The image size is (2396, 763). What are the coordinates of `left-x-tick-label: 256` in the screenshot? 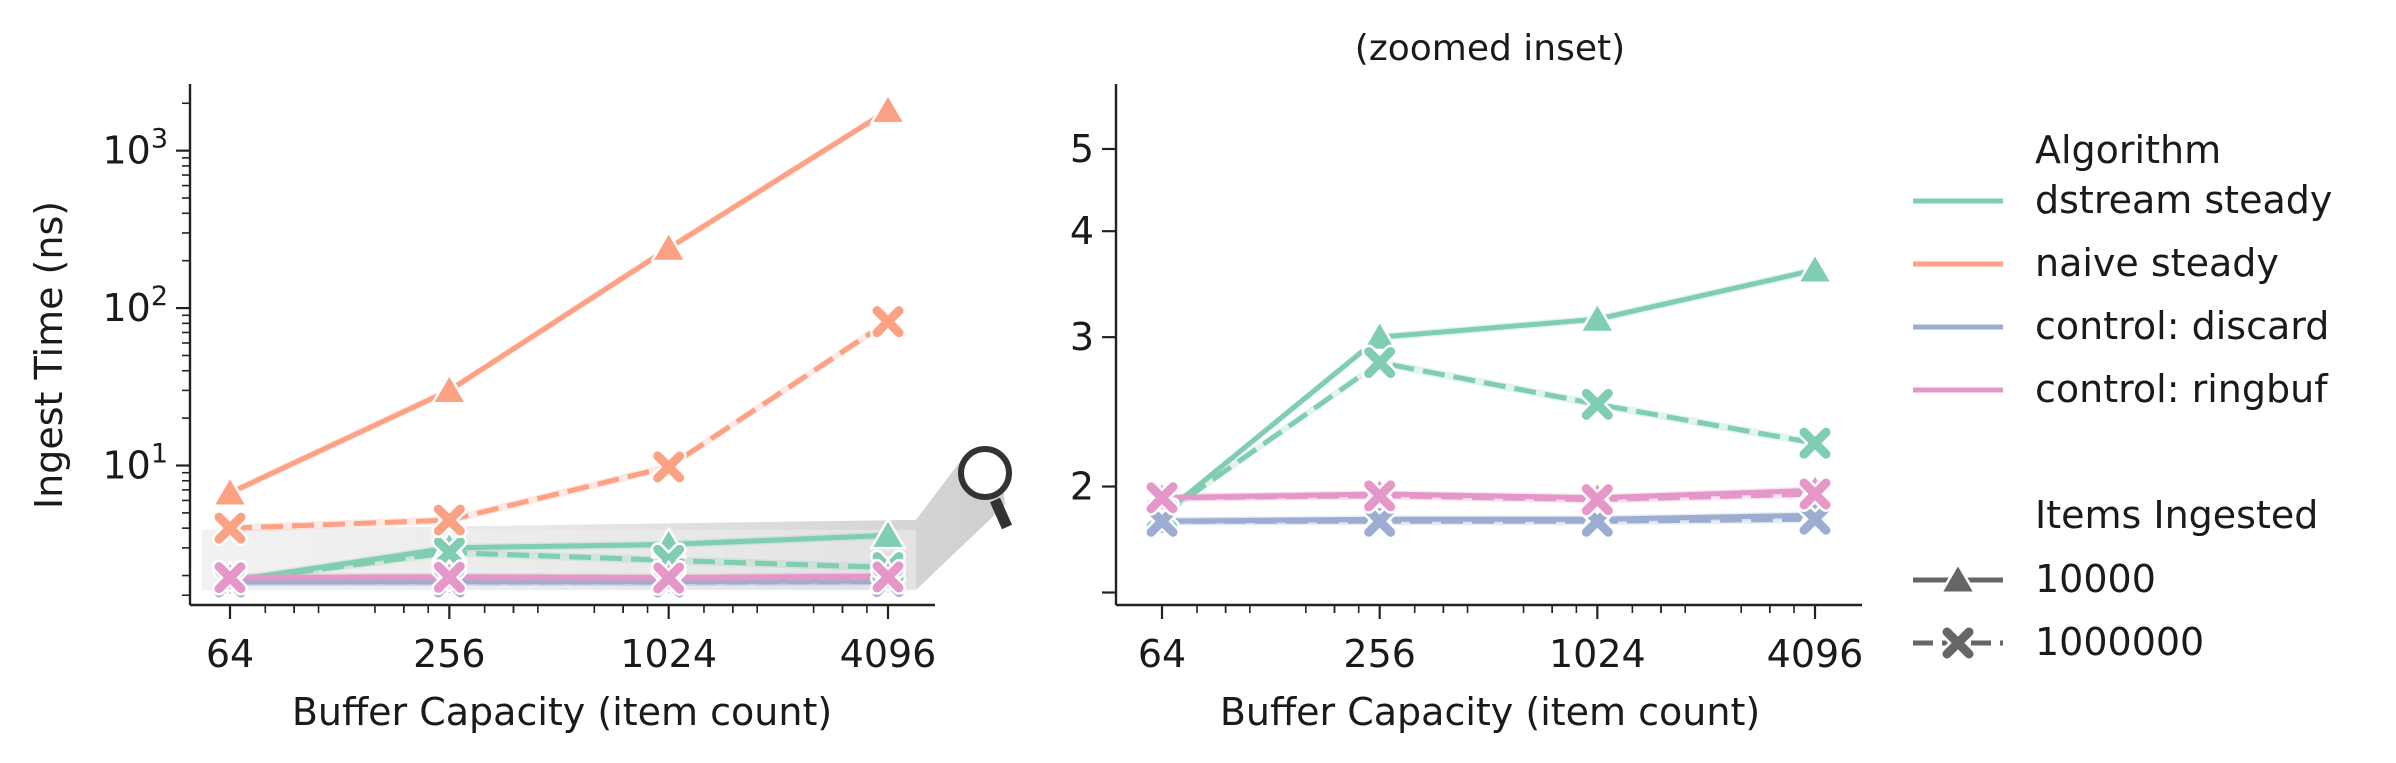 It's located at (449, 654).